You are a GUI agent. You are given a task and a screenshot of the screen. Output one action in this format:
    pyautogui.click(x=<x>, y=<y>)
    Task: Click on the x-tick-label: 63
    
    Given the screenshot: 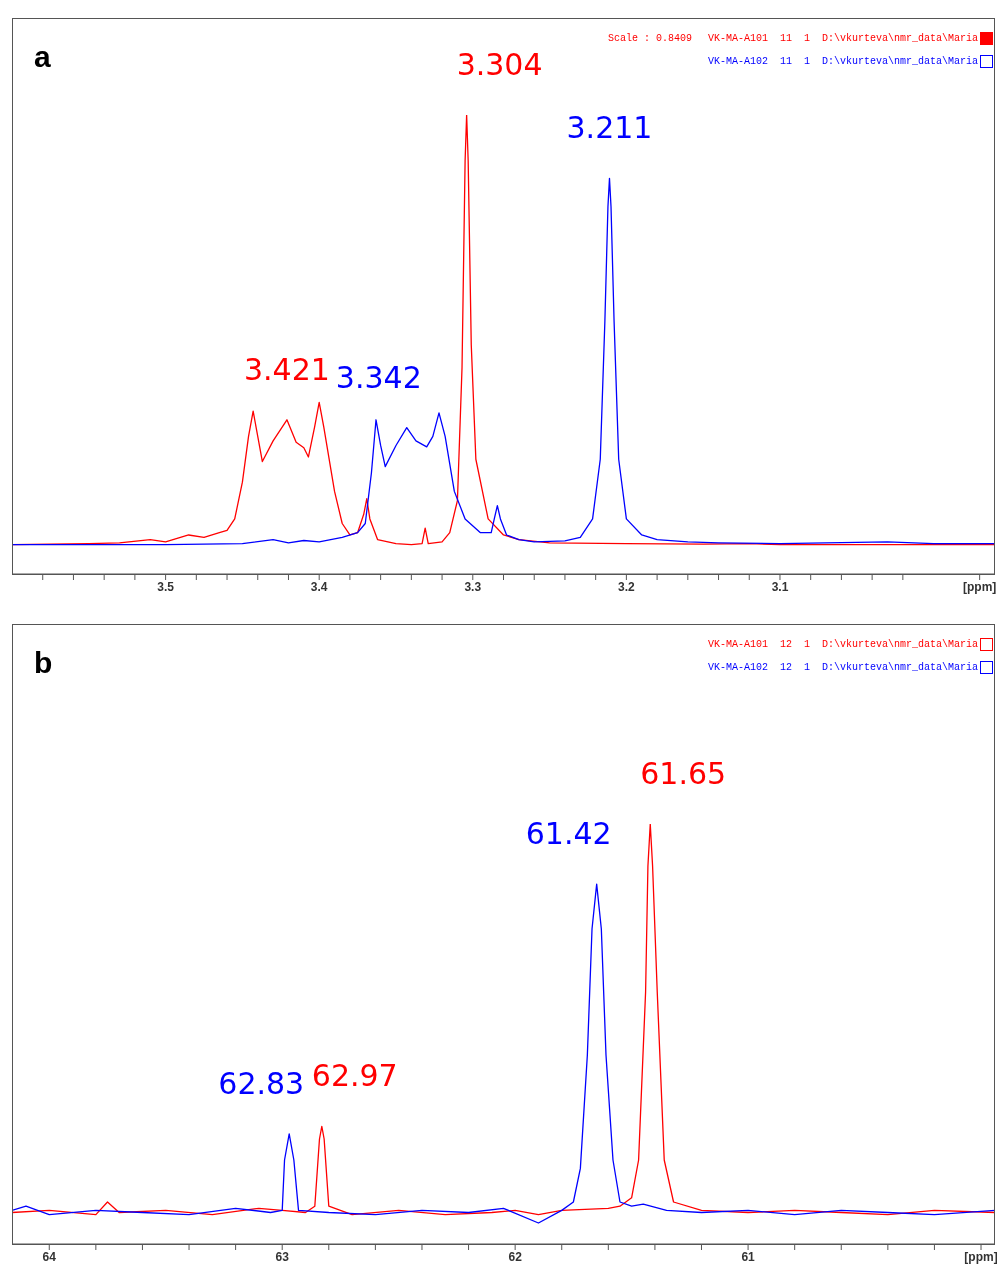 What is the action you would take?
    pyautogui.click(x=282, y=1256)
    